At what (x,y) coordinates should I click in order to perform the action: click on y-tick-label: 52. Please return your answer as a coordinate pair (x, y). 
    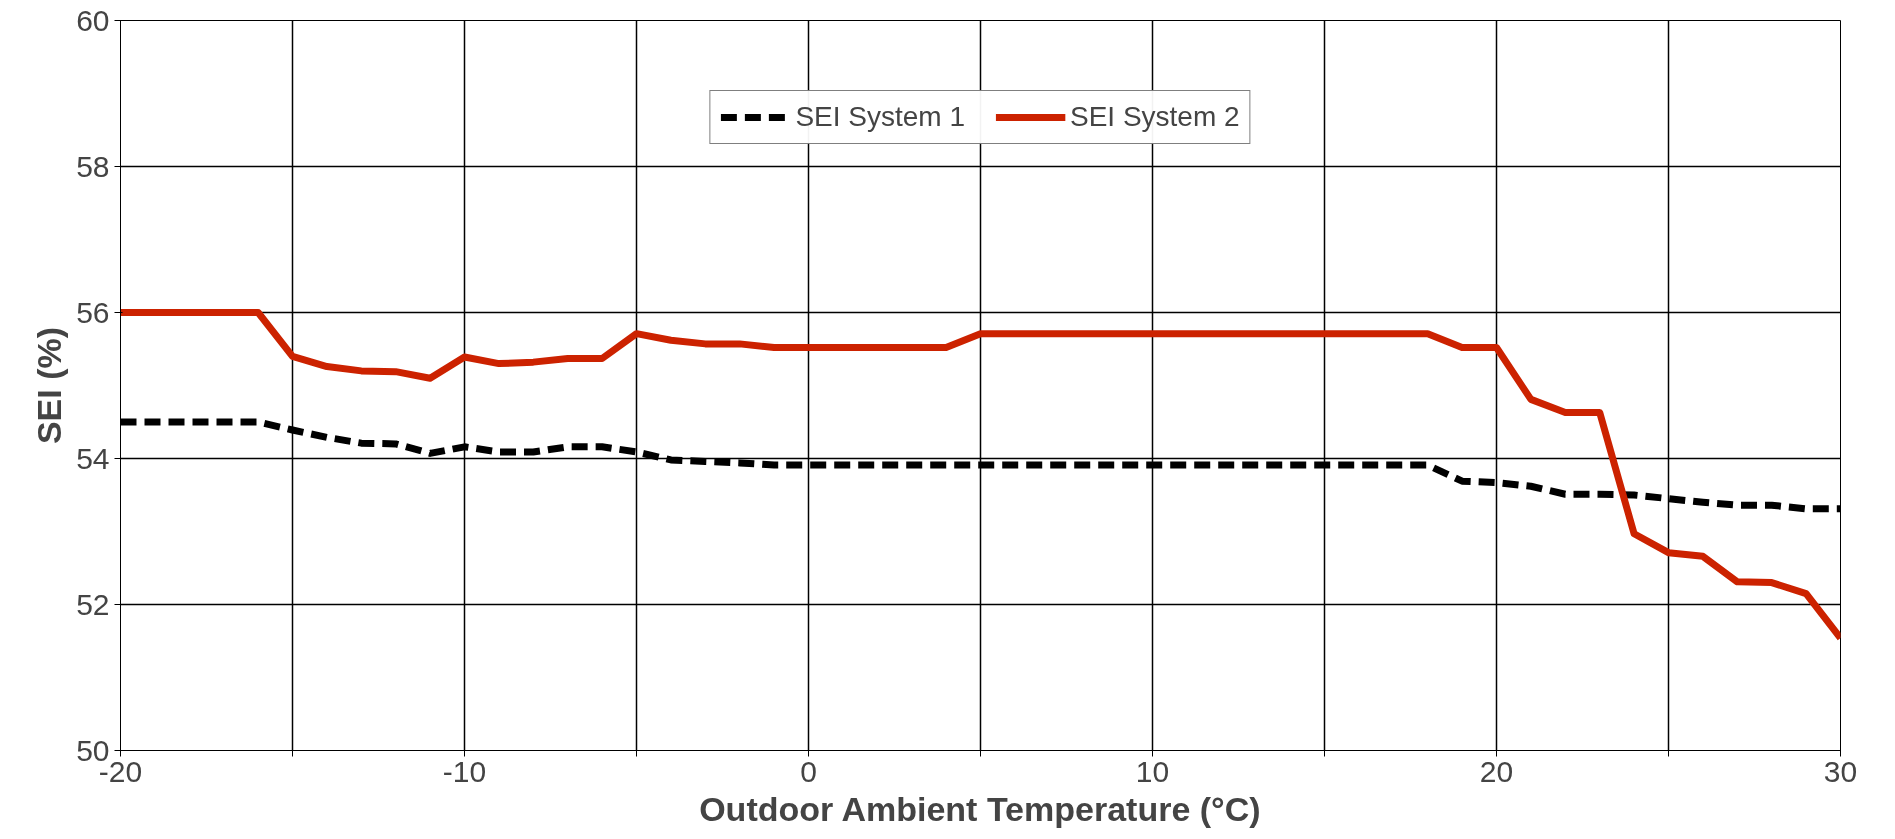
    Looking at the image, I should click on (93, 604).